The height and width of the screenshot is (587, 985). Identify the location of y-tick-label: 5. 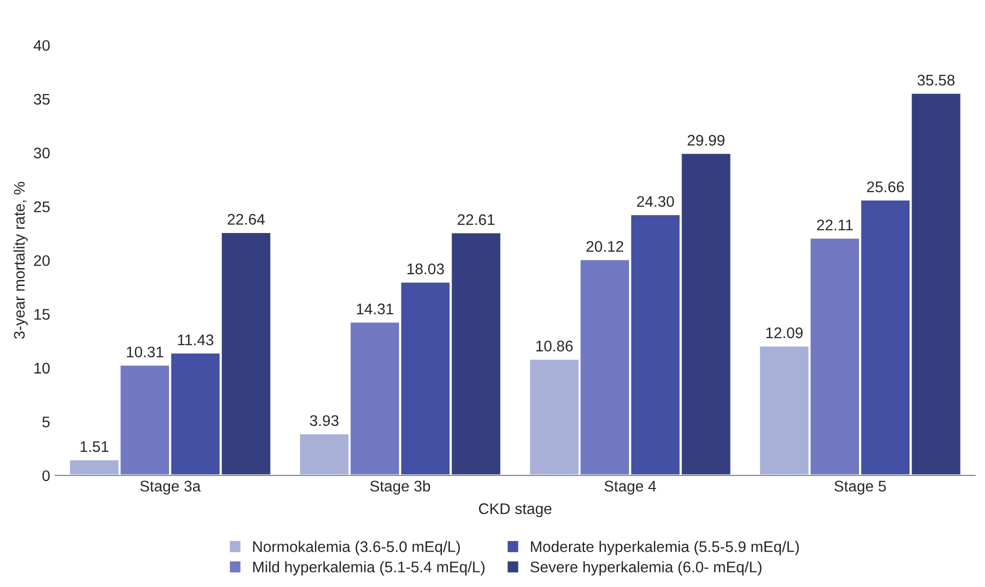
(46, 422).